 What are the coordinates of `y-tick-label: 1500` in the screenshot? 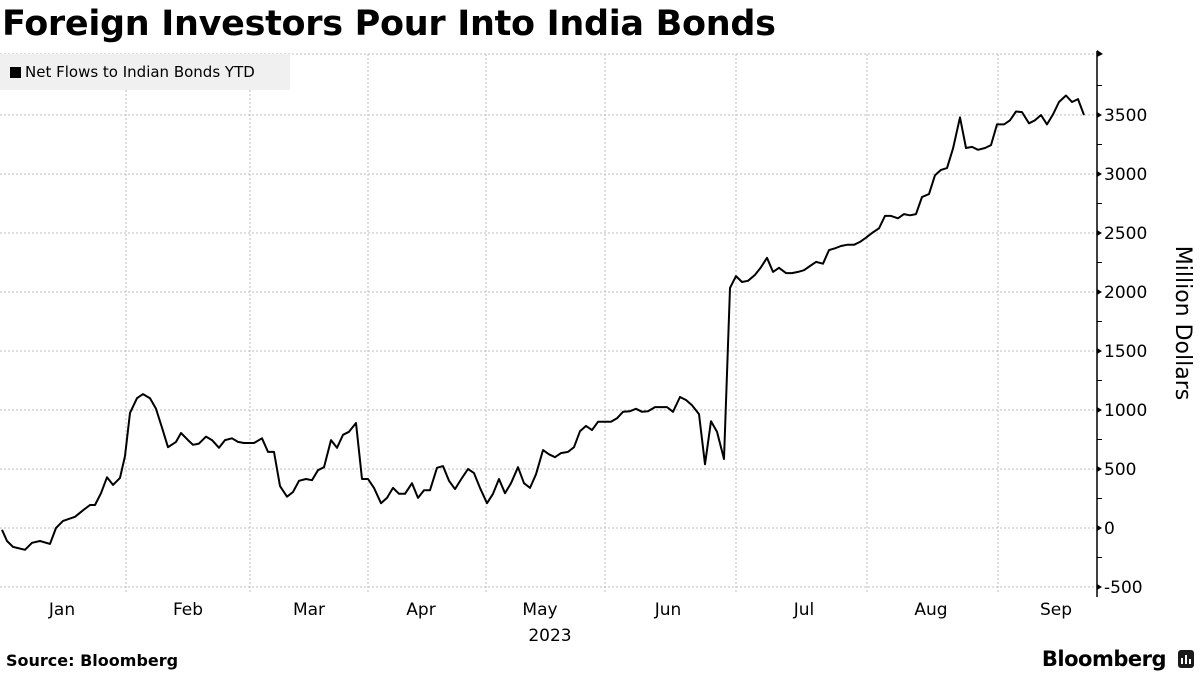 It's located at (1125, 352).